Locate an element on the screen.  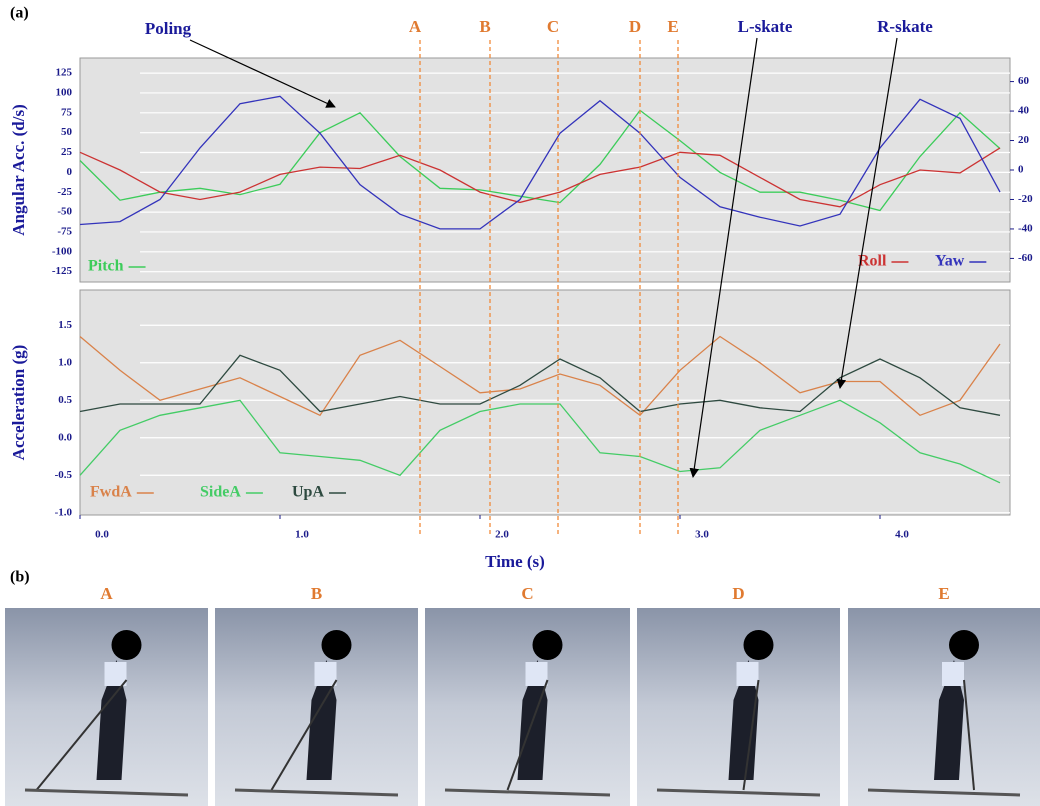
y-tick-label: -50 is located at coordinates (64, 212).